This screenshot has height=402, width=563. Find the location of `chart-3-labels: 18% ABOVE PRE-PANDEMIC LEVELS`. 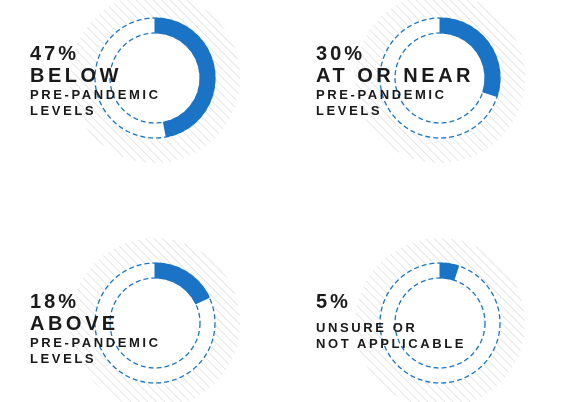

chart-3-labels: 18% ABOVE PRE-PANDEMIC LEVELS is located at coordinates (95, 329).